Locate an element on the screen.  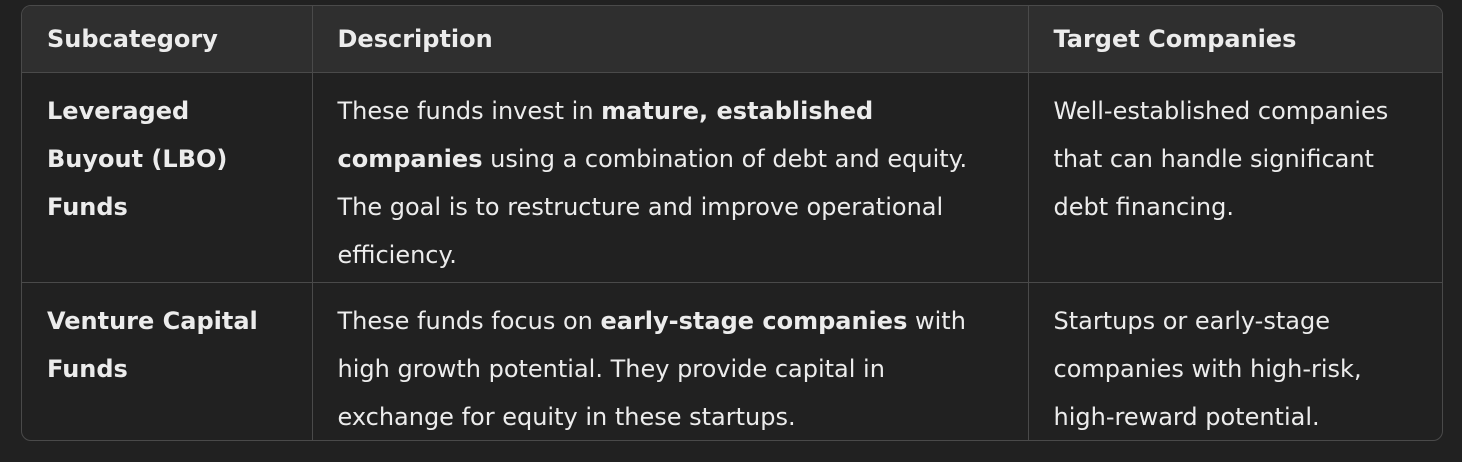
description-text: These funds invest in is located at coordinates (469, 110).